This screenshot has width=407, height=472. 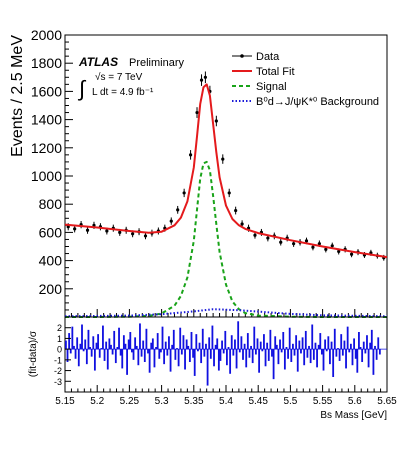 I want to click on legend-entry-background: B⁰d→J/ψK*⁰ Background, so click(x=305, y=102).